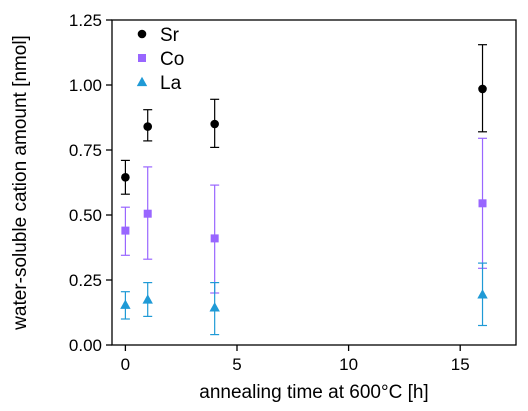 This screenshot has width=528, height=411. What do you see at coordinates (90, 183) in the screenshot?
I see `y-axis-ticks: 0.00 0.25 0.50 0.75 1.00 1.25` at bounding box center [90, 183].